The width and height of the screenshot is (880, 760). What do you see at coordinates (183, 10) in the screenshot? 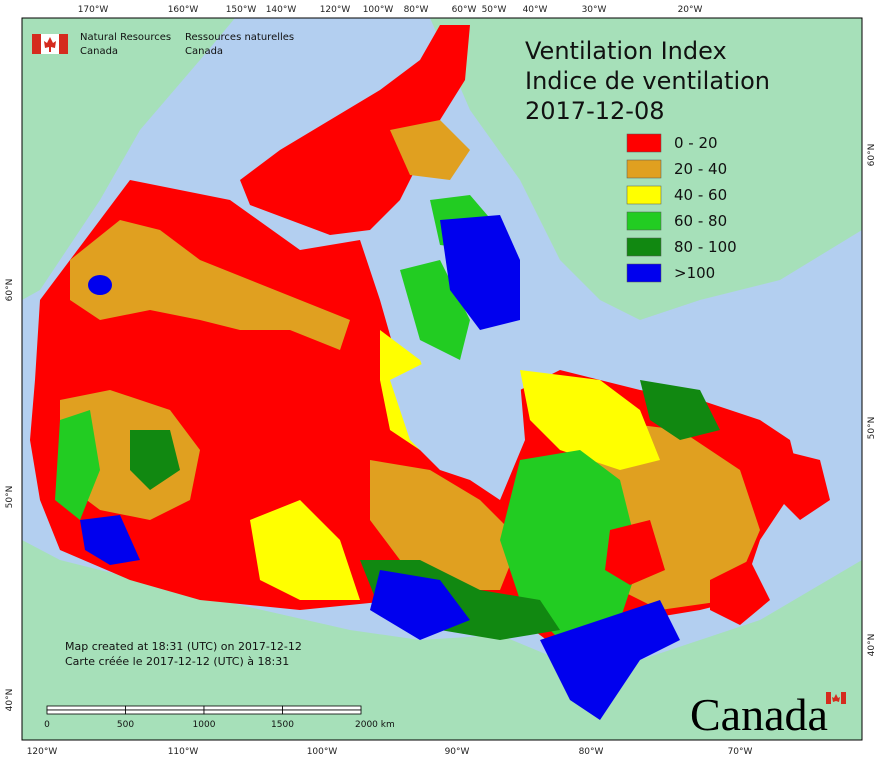
I see `longitude-label: 160°W` at bounding box center [183, 10].